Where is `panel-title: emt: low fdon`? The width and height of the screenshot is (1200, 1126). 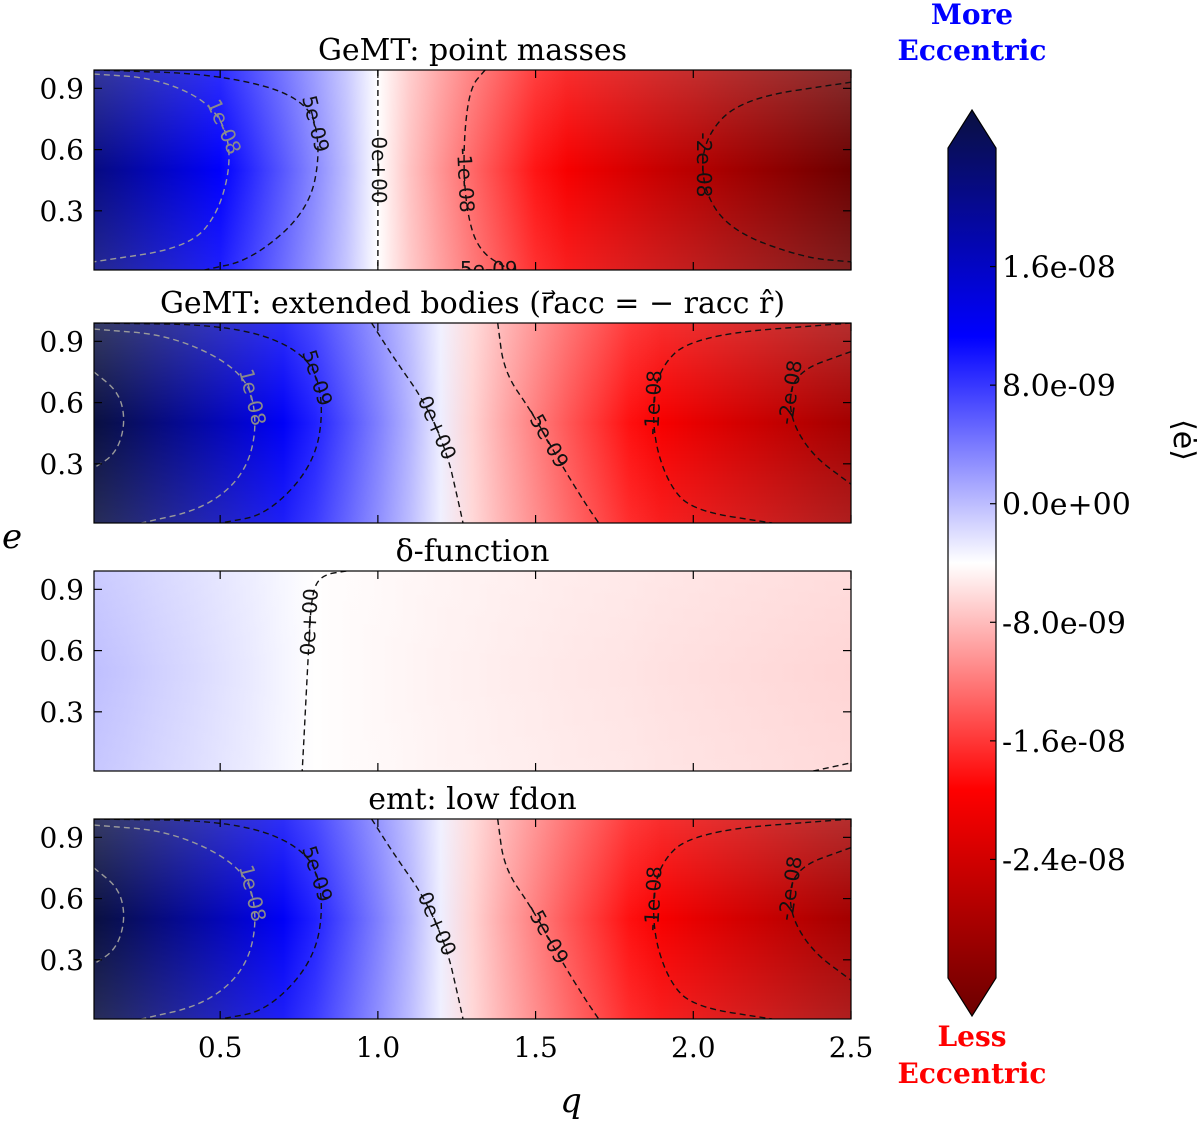
panel-title: emt: low fdon is located at coordinates (472, 799).